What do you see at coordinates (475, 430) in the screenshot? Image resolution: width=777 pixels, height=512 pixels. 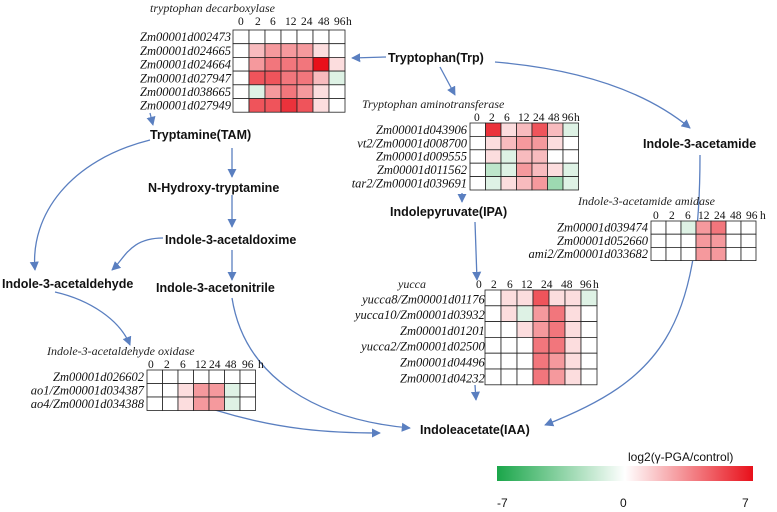 I see `node-indoleacetate: Indoleacetate(IAA)` at bounding box center [475, 430].